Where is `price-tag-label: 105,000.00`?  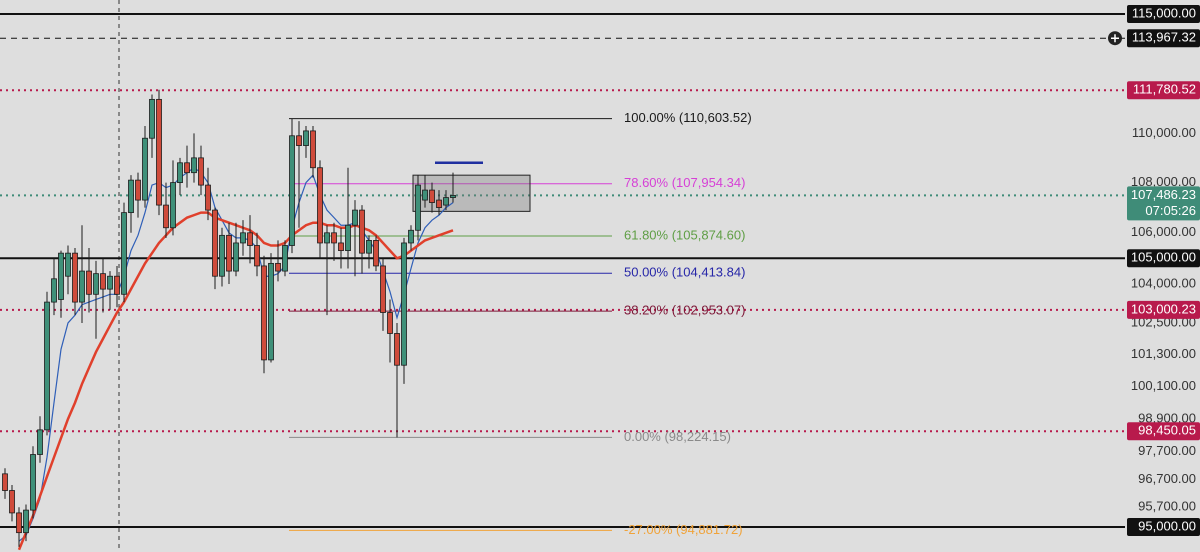 price-tag-label: 105,000.00 is located at coordinates (1163, 257).